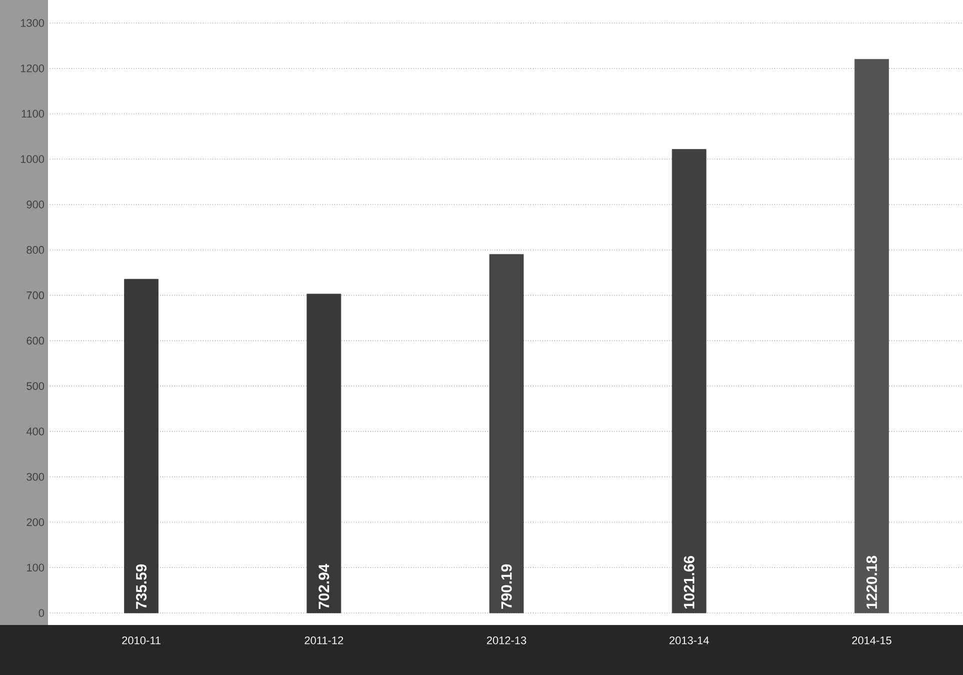  What do you see at coordinates (35, 386) in the screenshot?
I see `y-tick-label: 500` at bounding box center [35, 386].